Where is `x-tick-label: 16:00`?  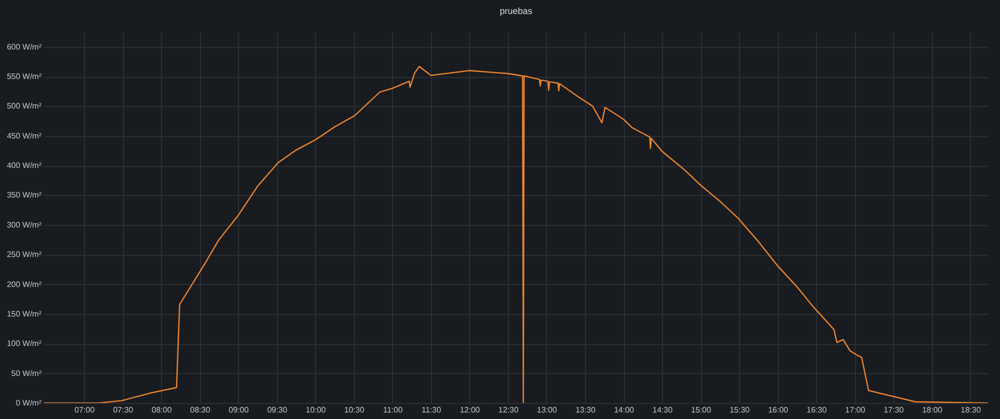
x-tick-label: 16:00 is located at coordinates (778, 410).